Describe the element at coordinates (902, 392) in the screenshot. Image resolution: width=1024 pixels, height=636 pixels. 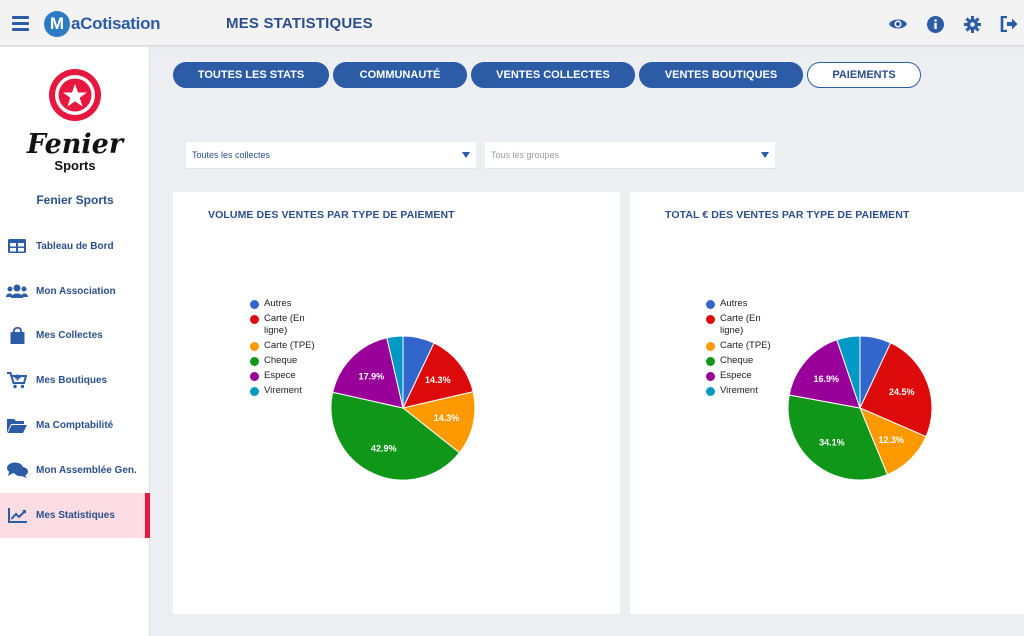
I see `pie-data-label: 24.5%` at that location.